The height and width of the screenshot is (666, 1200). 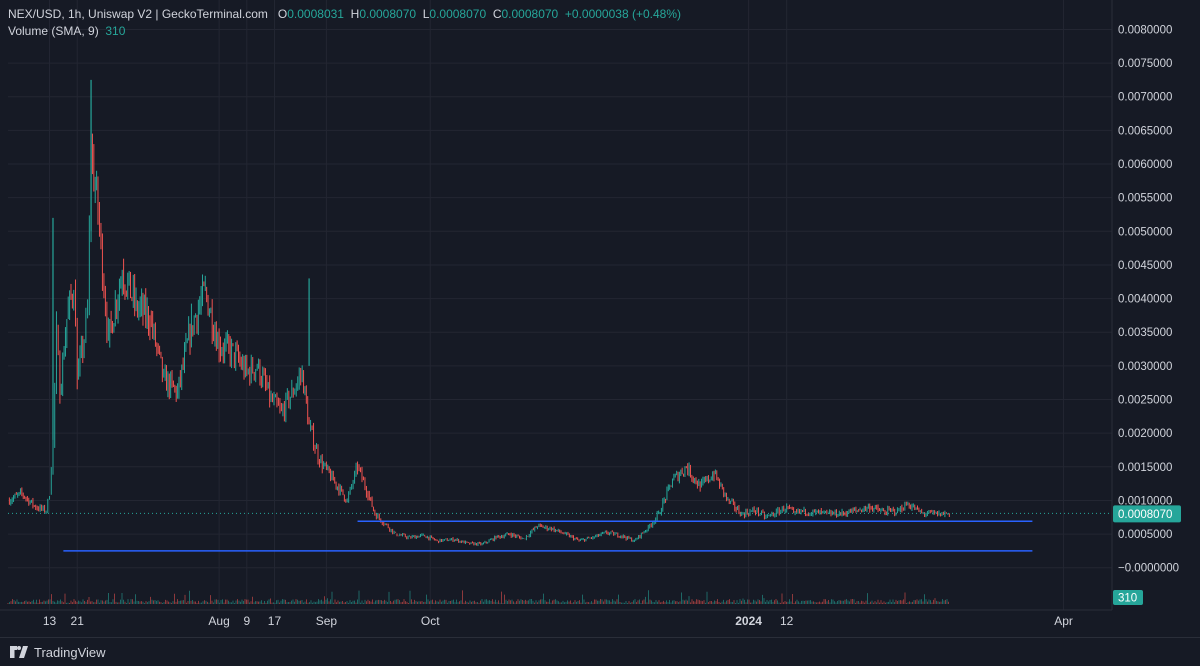 What do you see at coordinates (1145, 131) in the screenshot?
I see `y-tick-label: 0.0065000` at bounding box center [1145, 131].